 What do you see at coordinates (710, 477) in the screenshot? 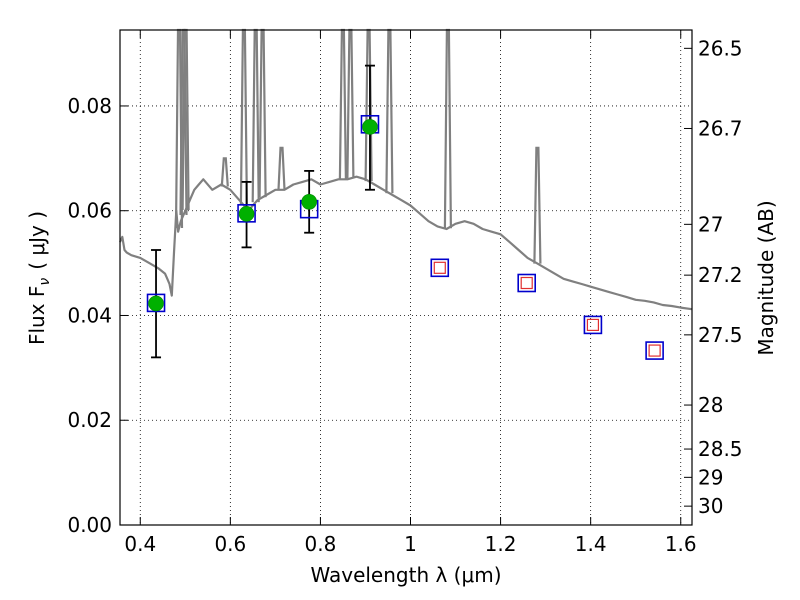
I see `right-tick-label: 29` at bounding box center [710, 477].